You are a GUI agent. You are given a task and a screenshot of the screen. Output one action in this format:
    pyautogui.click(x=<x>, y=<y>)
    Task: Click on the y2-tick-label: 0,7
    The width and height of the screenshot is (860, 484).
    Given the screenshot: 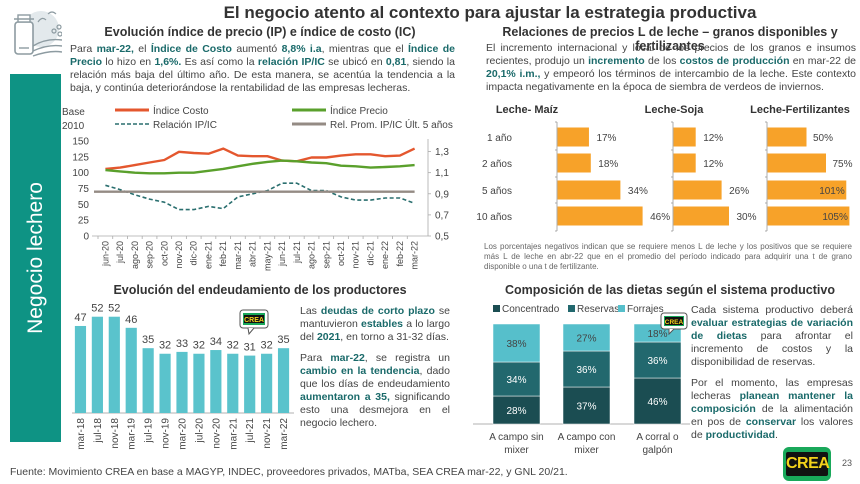 What is the action you would take?
    pyautogui.click(x=442, y=215)
    